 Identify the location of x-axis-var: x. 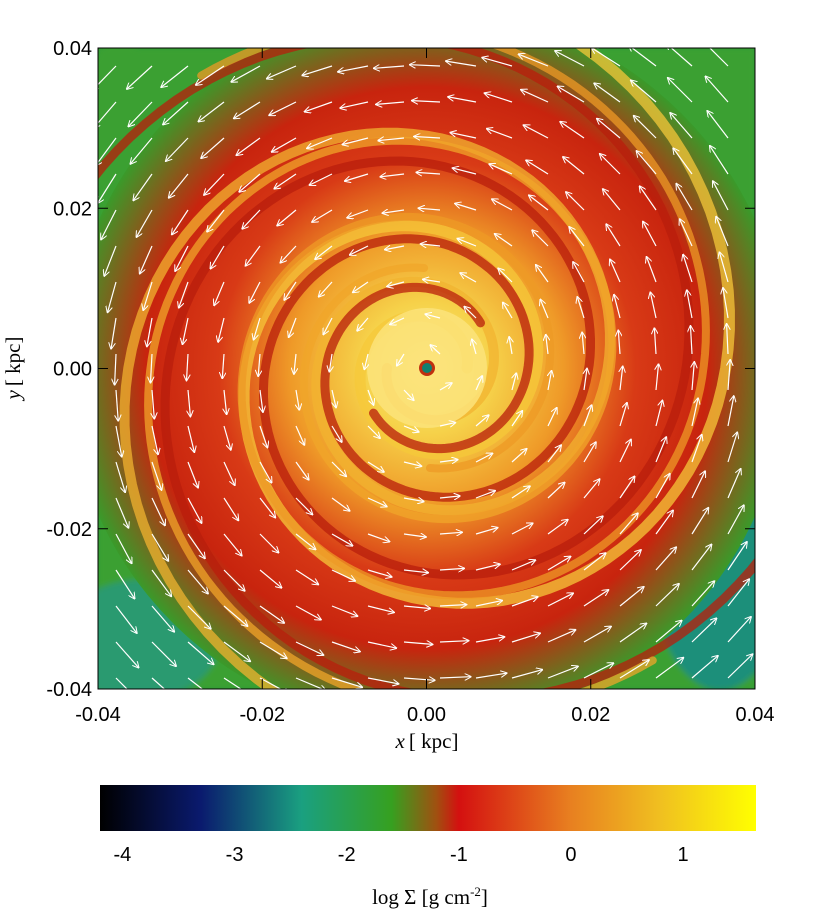
(400, 741).